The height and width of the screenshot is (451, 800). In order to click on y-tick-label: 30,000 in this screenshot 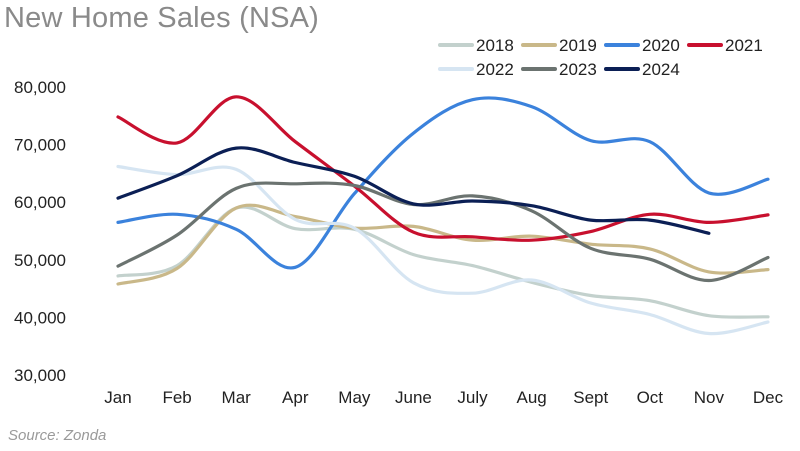, I will do `click(40, 375)`.